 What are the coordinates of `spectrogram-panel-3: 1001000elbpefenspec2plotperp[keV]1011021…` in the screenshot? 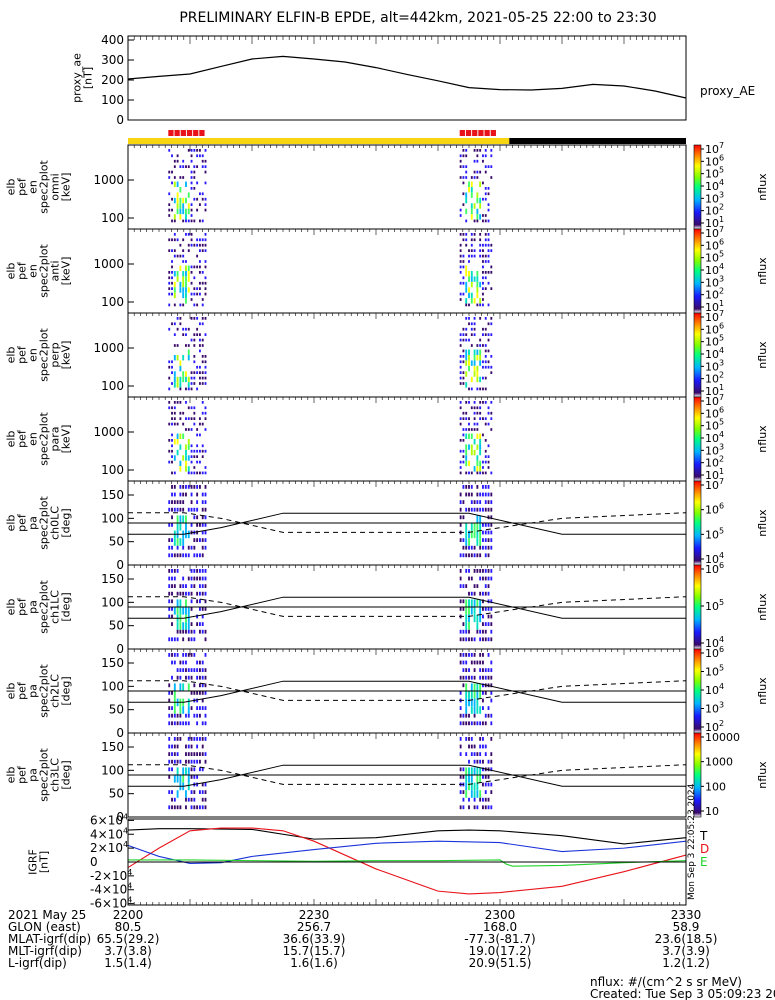 It's located at (387, 353).